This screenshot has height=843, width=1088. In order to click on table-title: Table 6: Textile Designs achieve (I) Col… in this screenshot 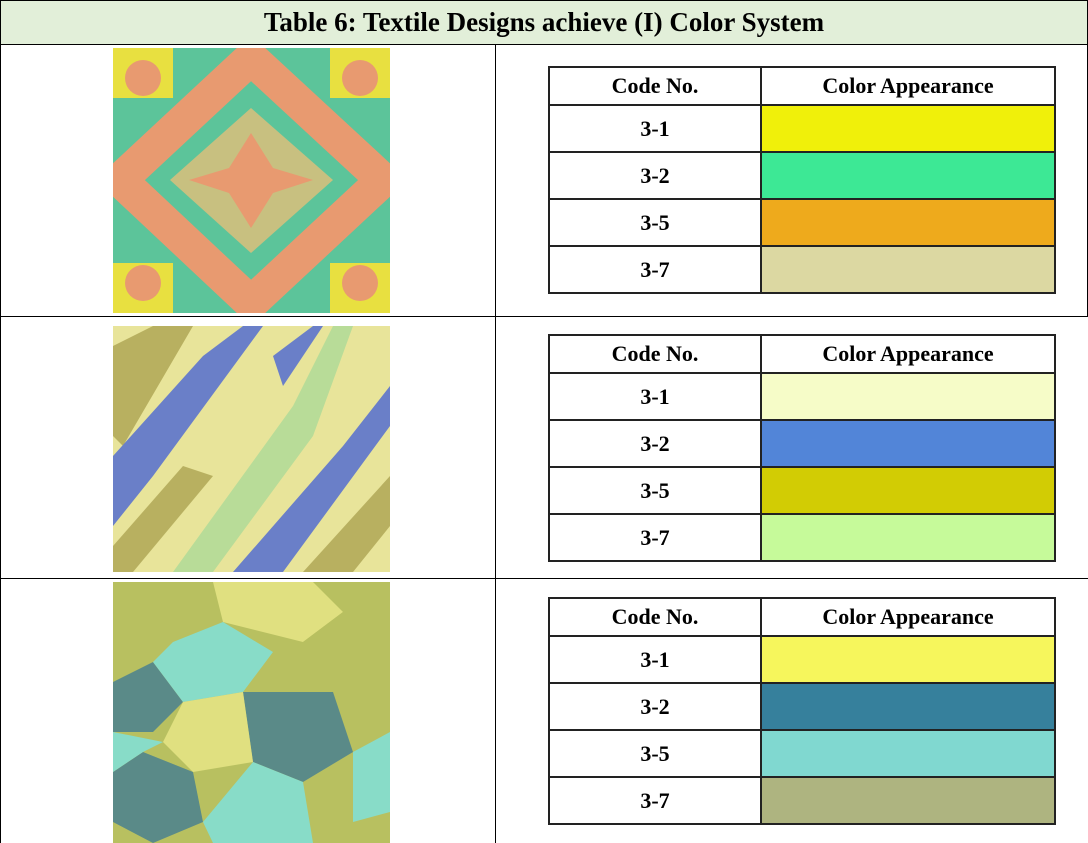, I will do `click(544, 22)`.